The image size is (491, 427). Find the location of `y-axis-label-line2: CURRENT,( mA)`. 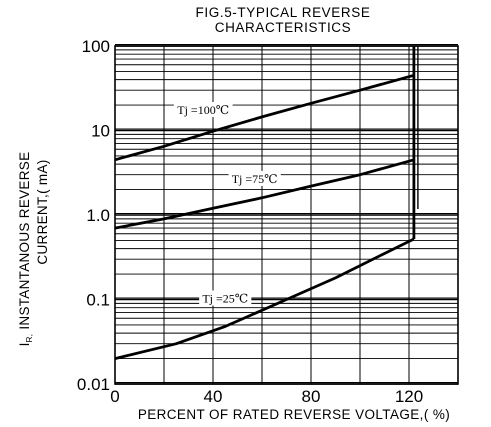

y-axis-label-line2: CURRENT,( mA) is located at coordinates (42, 211).